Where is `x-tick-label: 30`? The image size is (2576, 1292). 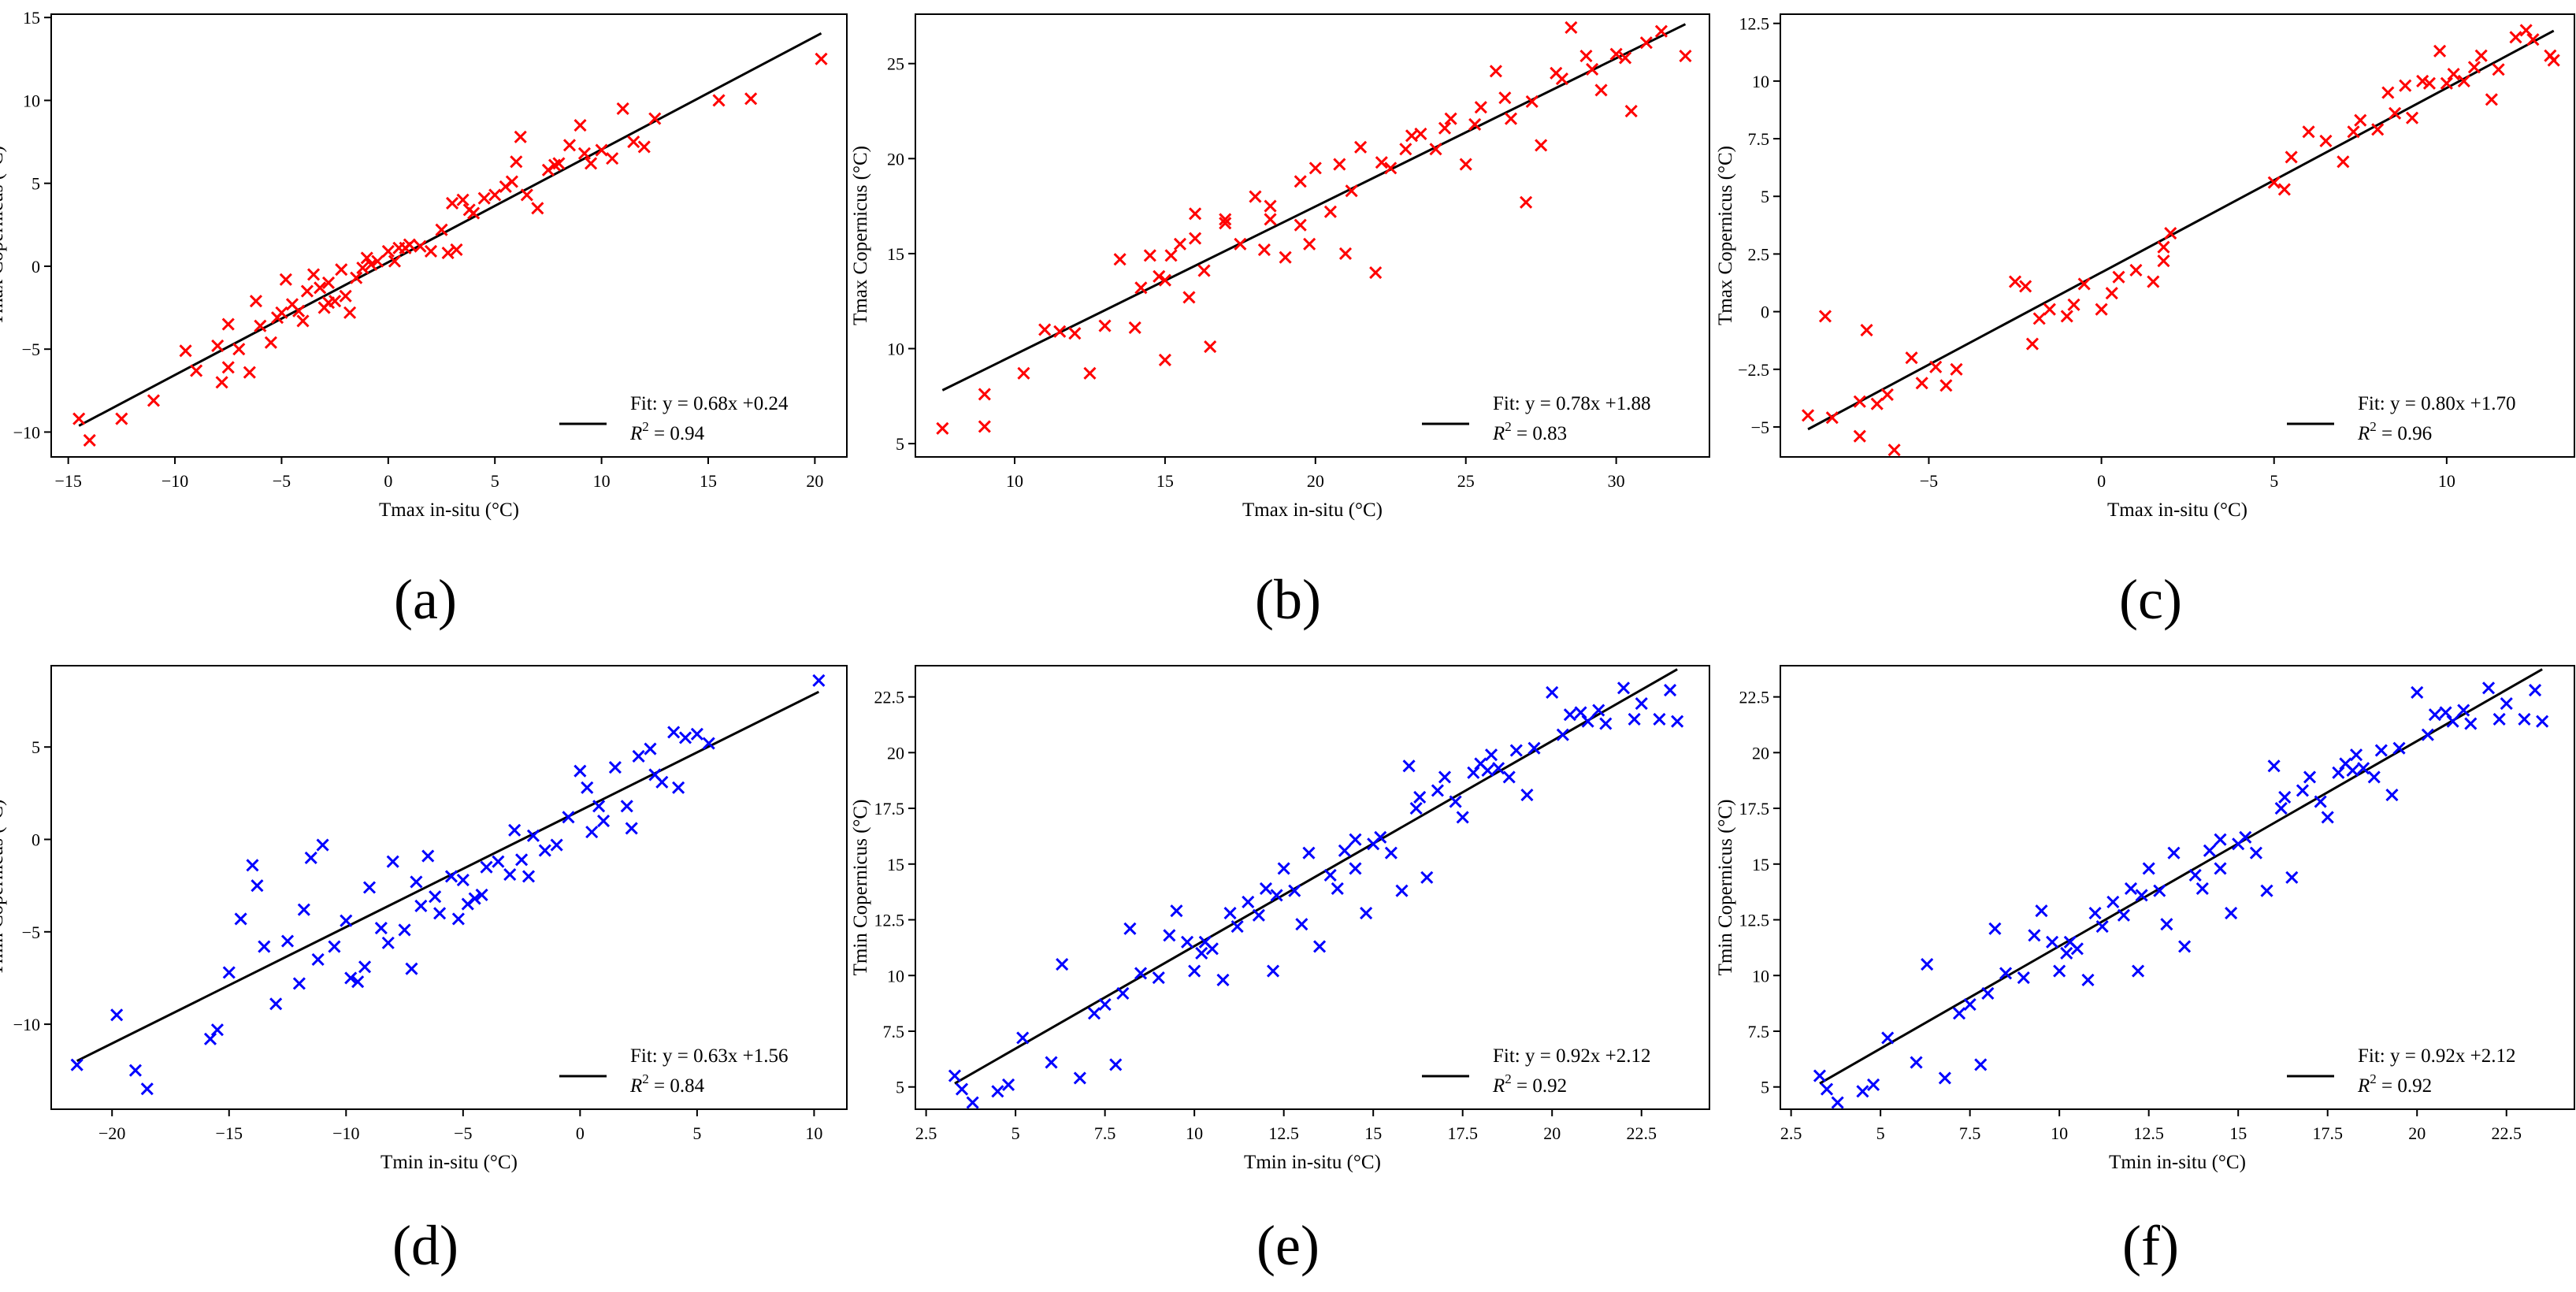
x-tick-label: 30 is located at coordinates (1616, 481).